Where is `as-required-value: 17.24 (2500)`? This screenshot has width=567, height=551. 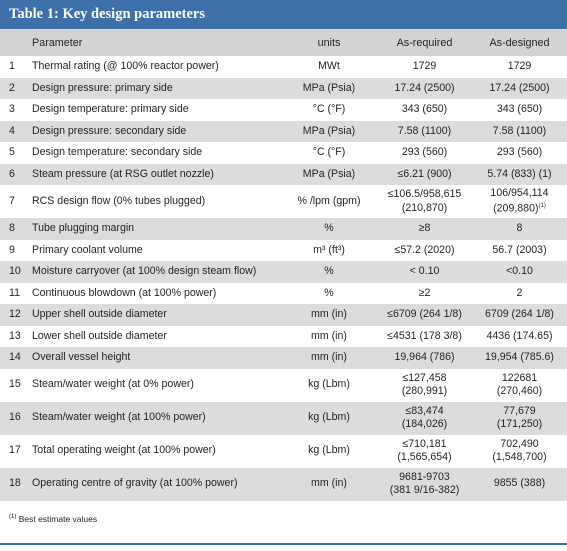
as-required-value: 17.24 (2500) is located at coordinates (424, 87).